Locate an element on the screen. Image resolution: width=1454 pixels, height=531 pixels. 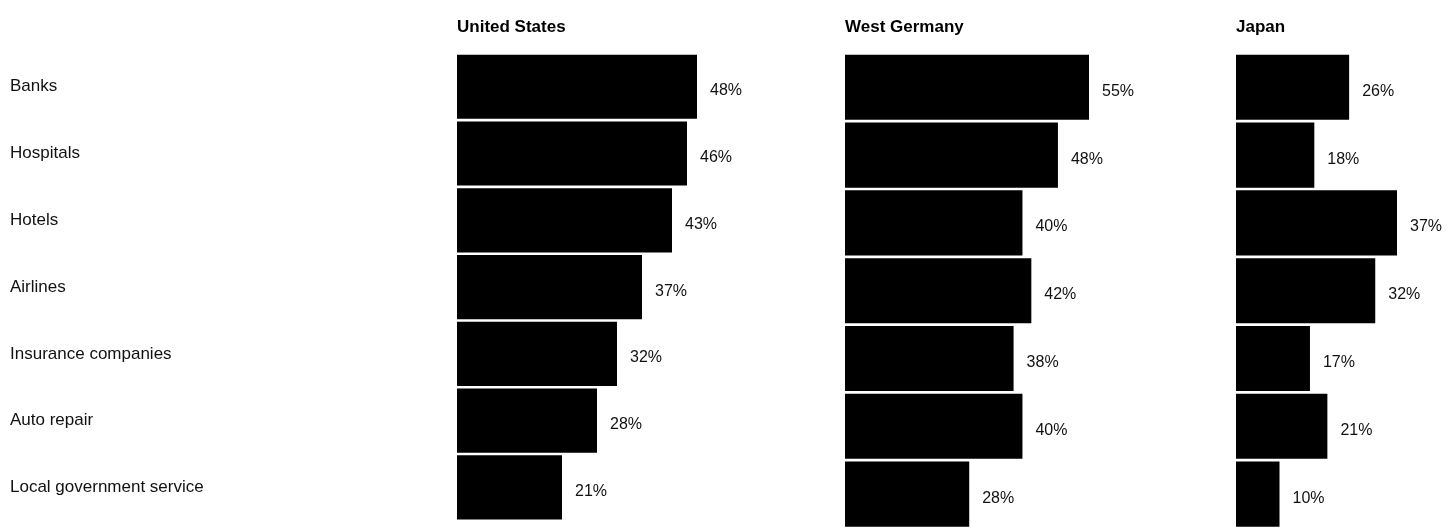
y-tick-label: Airlines is located at coordinates (38, 286).